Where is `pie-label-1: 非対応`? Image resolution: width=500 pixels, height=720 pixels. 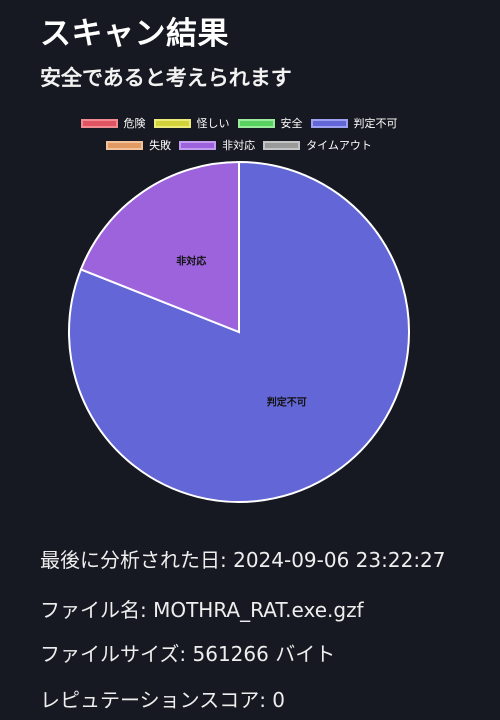 pie-label-1: 非対応 is located at coordinates (191, 261).